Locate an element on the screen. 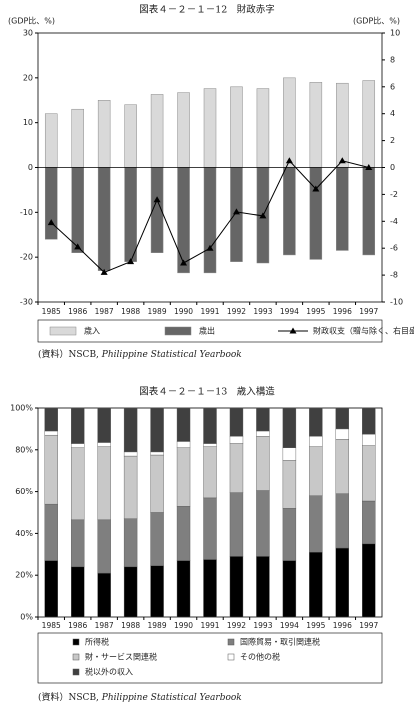 The width and height of the screenshot is (414, 712). y2-tick-label: -2 is located at coordinates (394, 194).